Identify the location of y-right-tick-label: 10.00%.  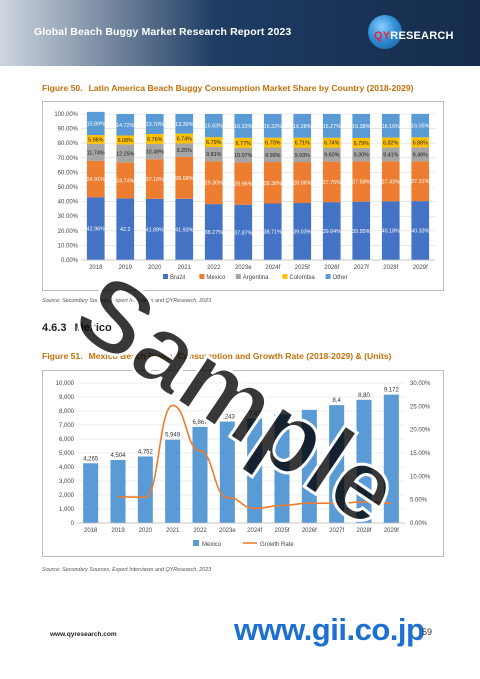
(420, 477).